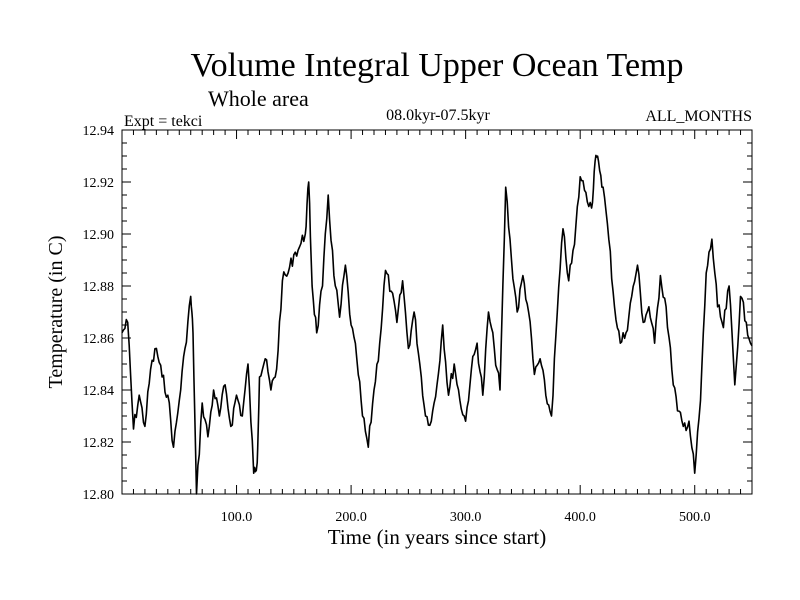 This screenshot has width=800, height=600. What do you see at coordinates (237, 517) in the screenshot?
I see `x-tick-label: 100.0` at bounding box center [237, 517].